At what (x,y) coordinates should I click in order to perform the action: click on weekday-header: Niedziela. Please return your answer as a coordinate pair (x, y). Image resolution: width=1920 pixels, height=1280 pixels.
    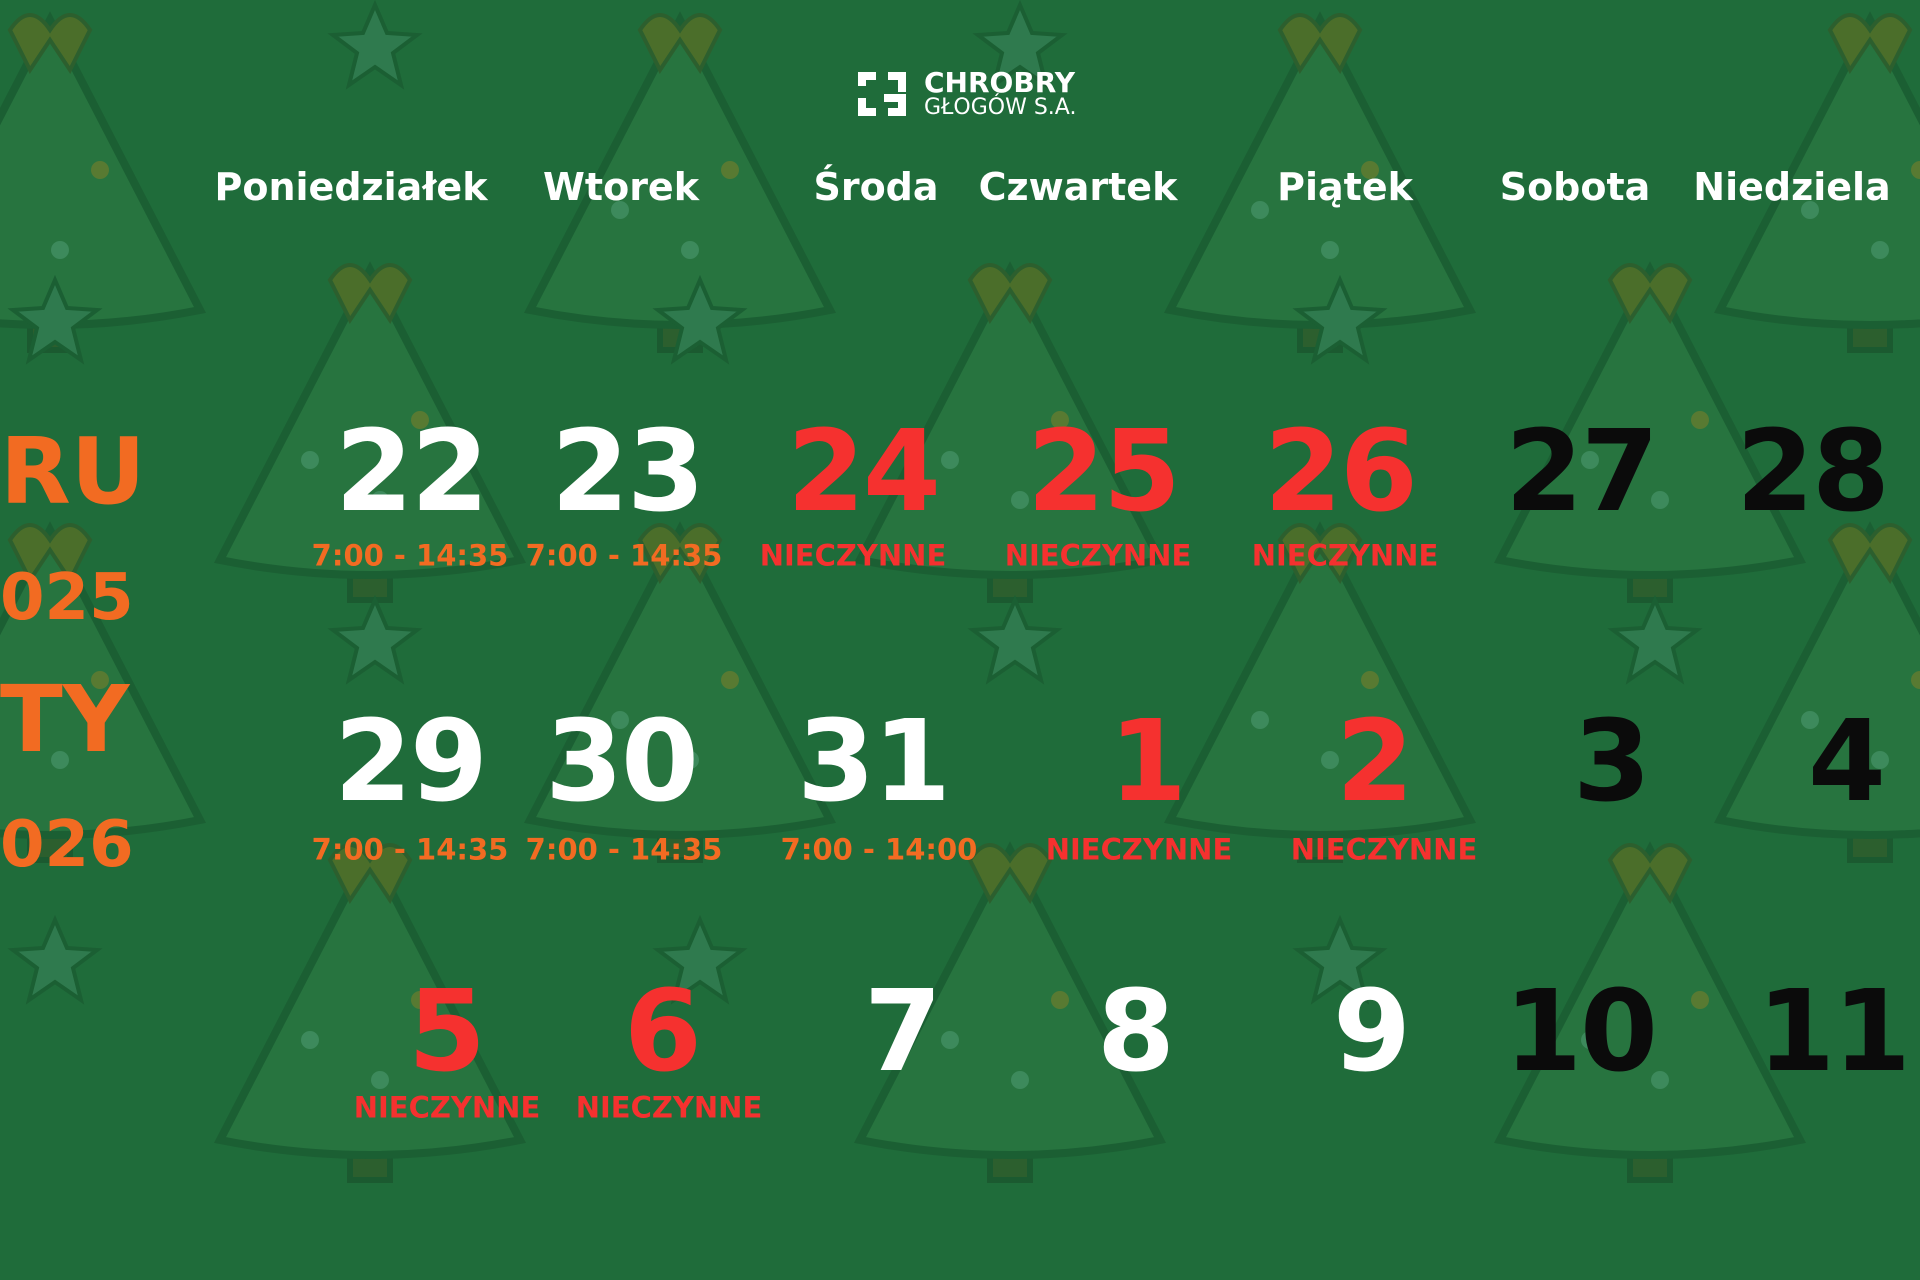
    Looking at the image, I should click on (1792, 187).